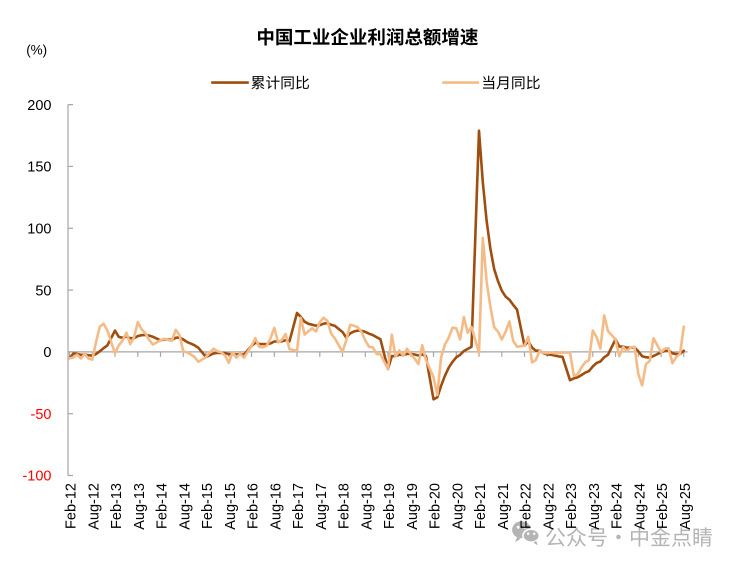 This screenshot has width=733, height=567. What do you see at coordinates (36, 477) in the screenshot?
I see `svg-text: -100` at bounding box center [36, 477].